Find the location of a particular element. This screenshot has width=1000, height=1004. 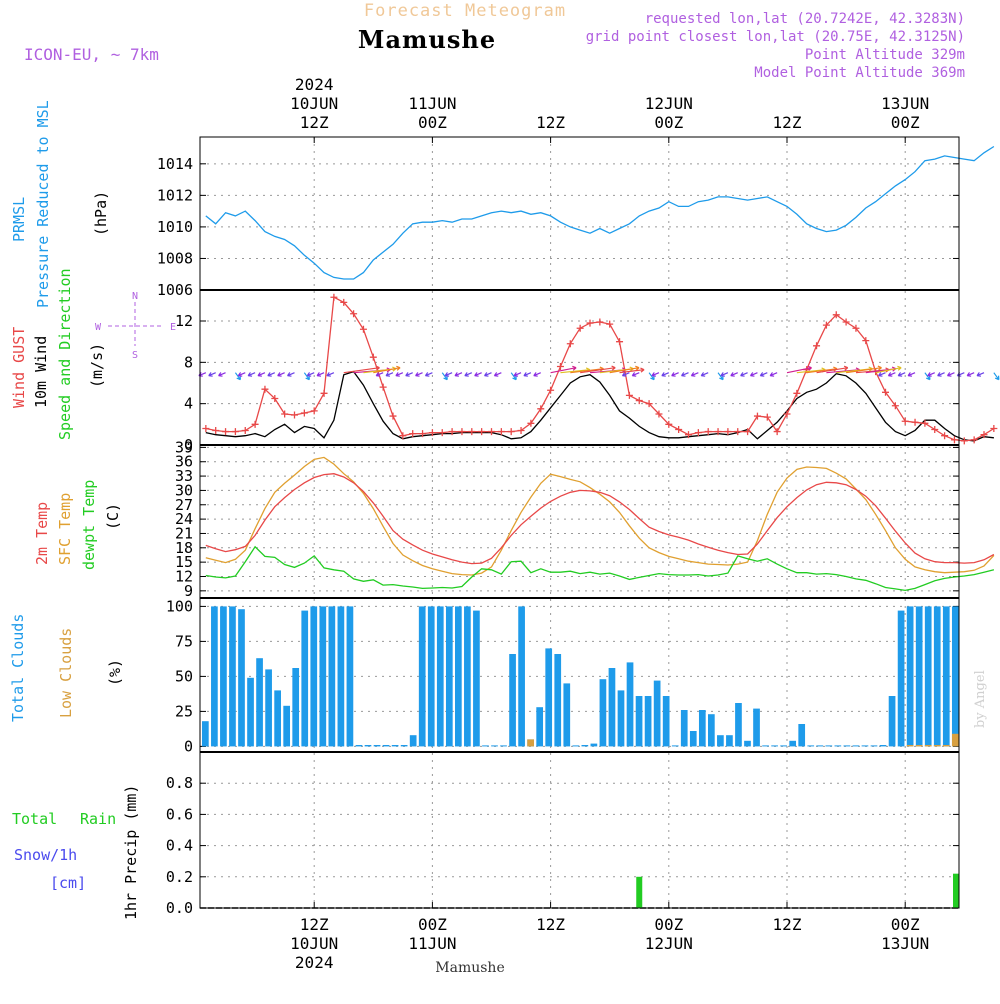

wind-10m-line is located at coordinates (599, 406).